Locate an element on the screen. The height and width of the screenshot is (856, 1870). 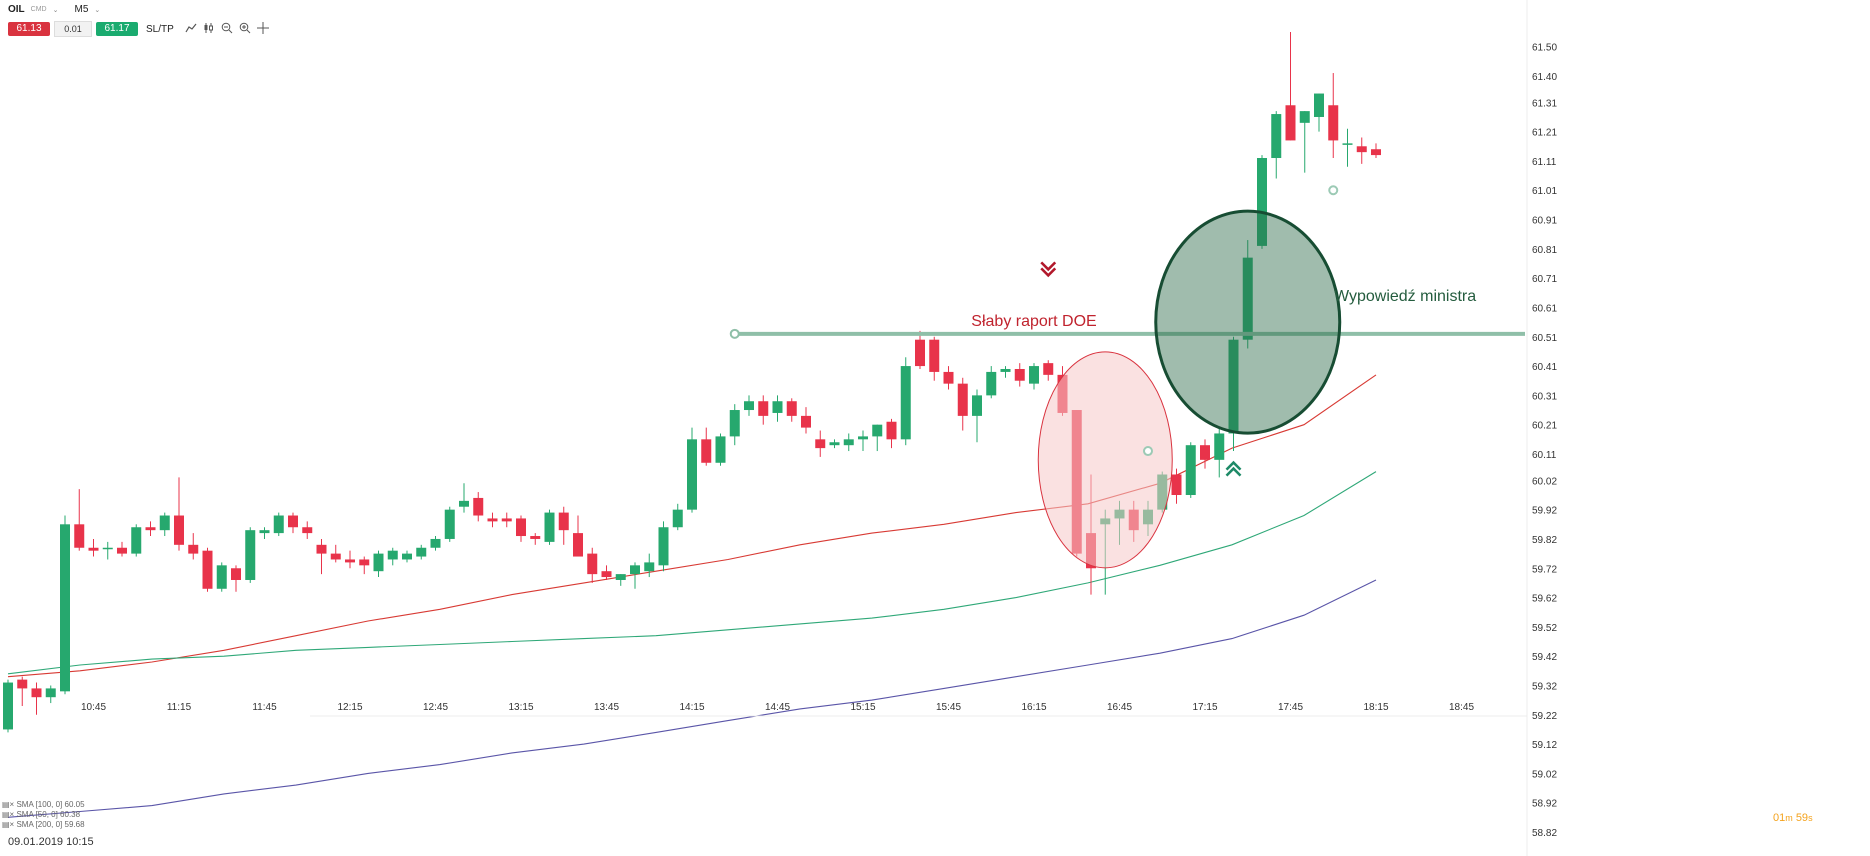
legend-sma200: ▤× SMA [200, 0] 59.68 is located at coordinates (43, 824).